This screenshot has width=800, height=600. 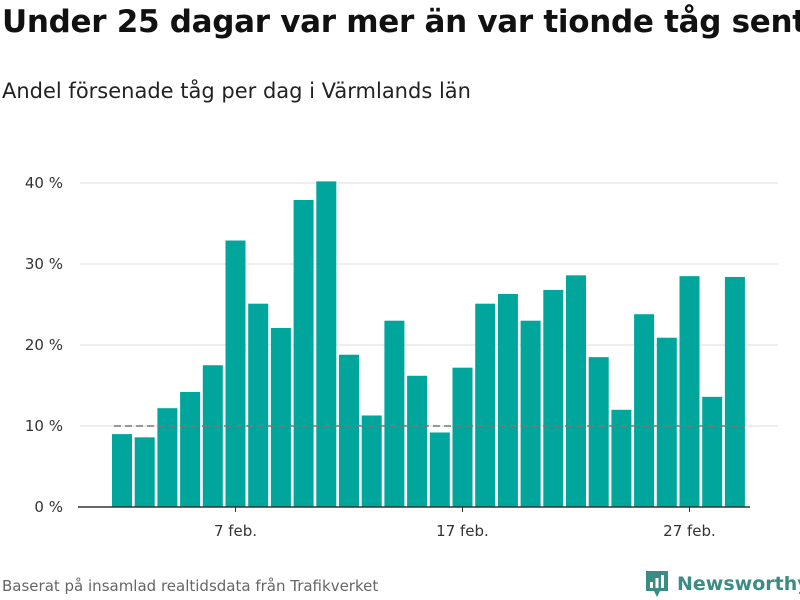 What do you see at coordinates (48, 507) in the screenshot?
I see `y-tick-label: 0 %` at bounding box center [48, 507].